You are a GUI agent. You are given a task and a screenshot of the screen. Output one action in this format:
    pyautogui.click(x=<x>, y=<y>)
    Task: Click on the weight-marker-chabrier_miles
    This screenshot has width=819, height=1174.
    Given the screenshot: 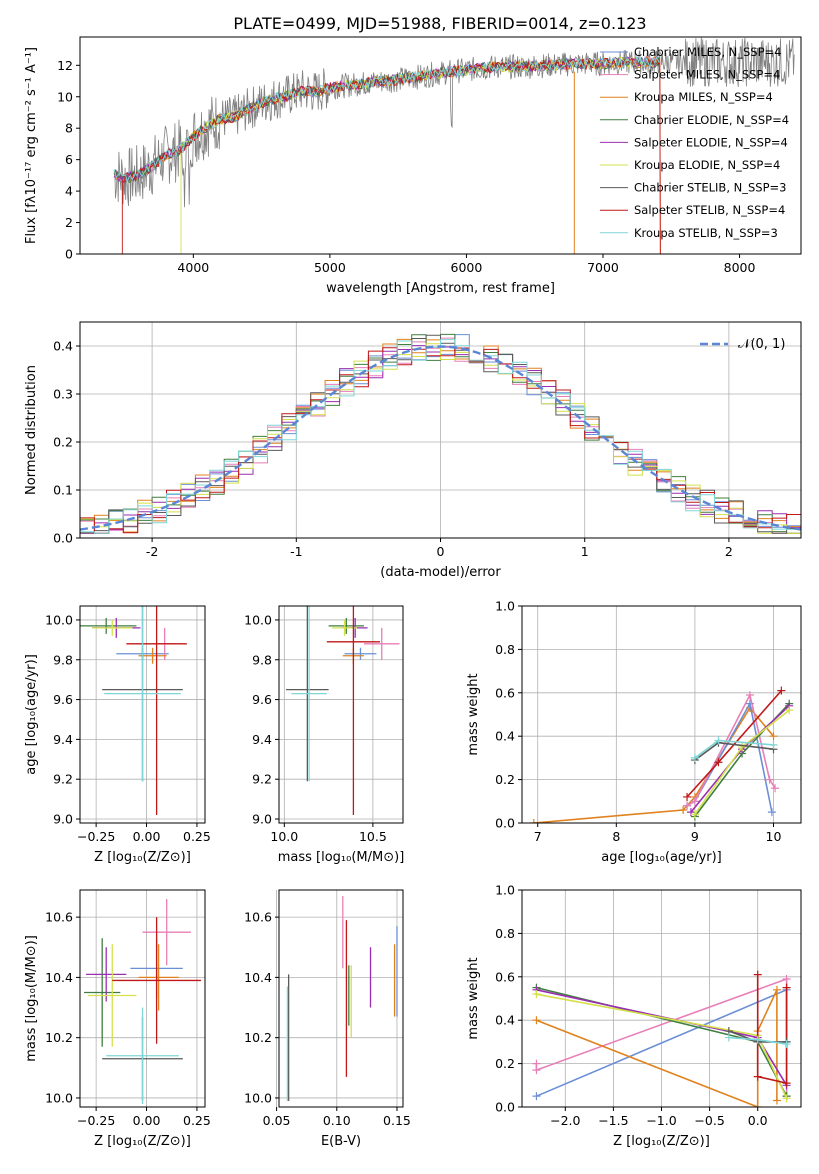 What is the action you would take?
    pyautogui.click(x=771, y=812)
    